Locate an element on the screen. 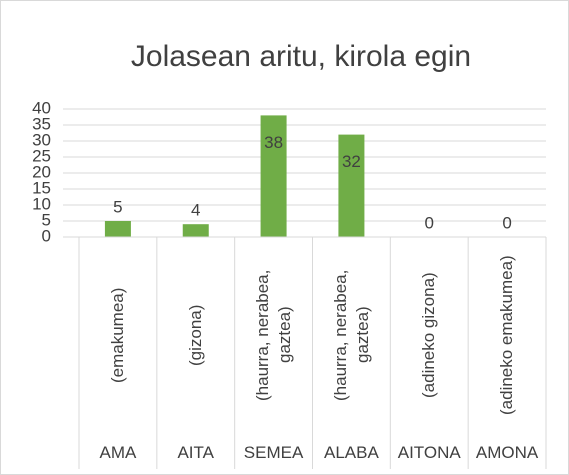 The width and height of the screenshot is (569, 475). subcategory-label: (gizona) is located at coordinates (195, 335).